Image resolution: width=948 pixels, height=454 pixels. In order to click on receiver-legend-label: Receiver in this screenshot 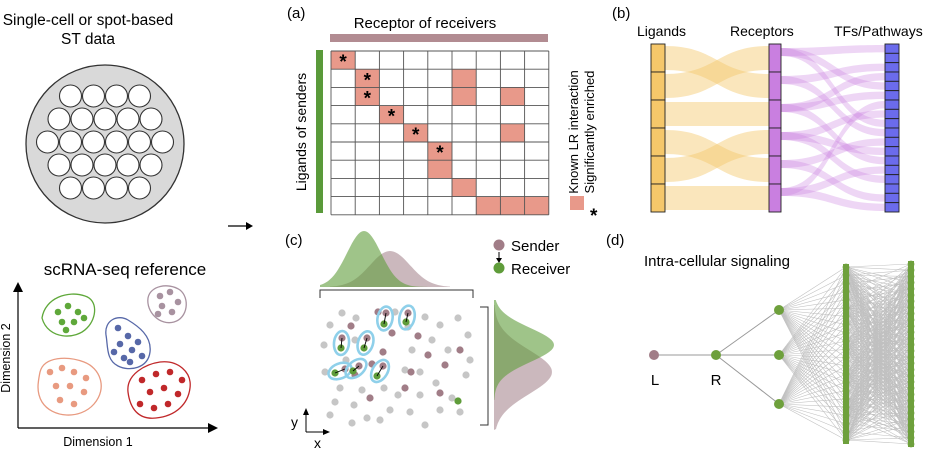, I will do `click(540, 269)`.